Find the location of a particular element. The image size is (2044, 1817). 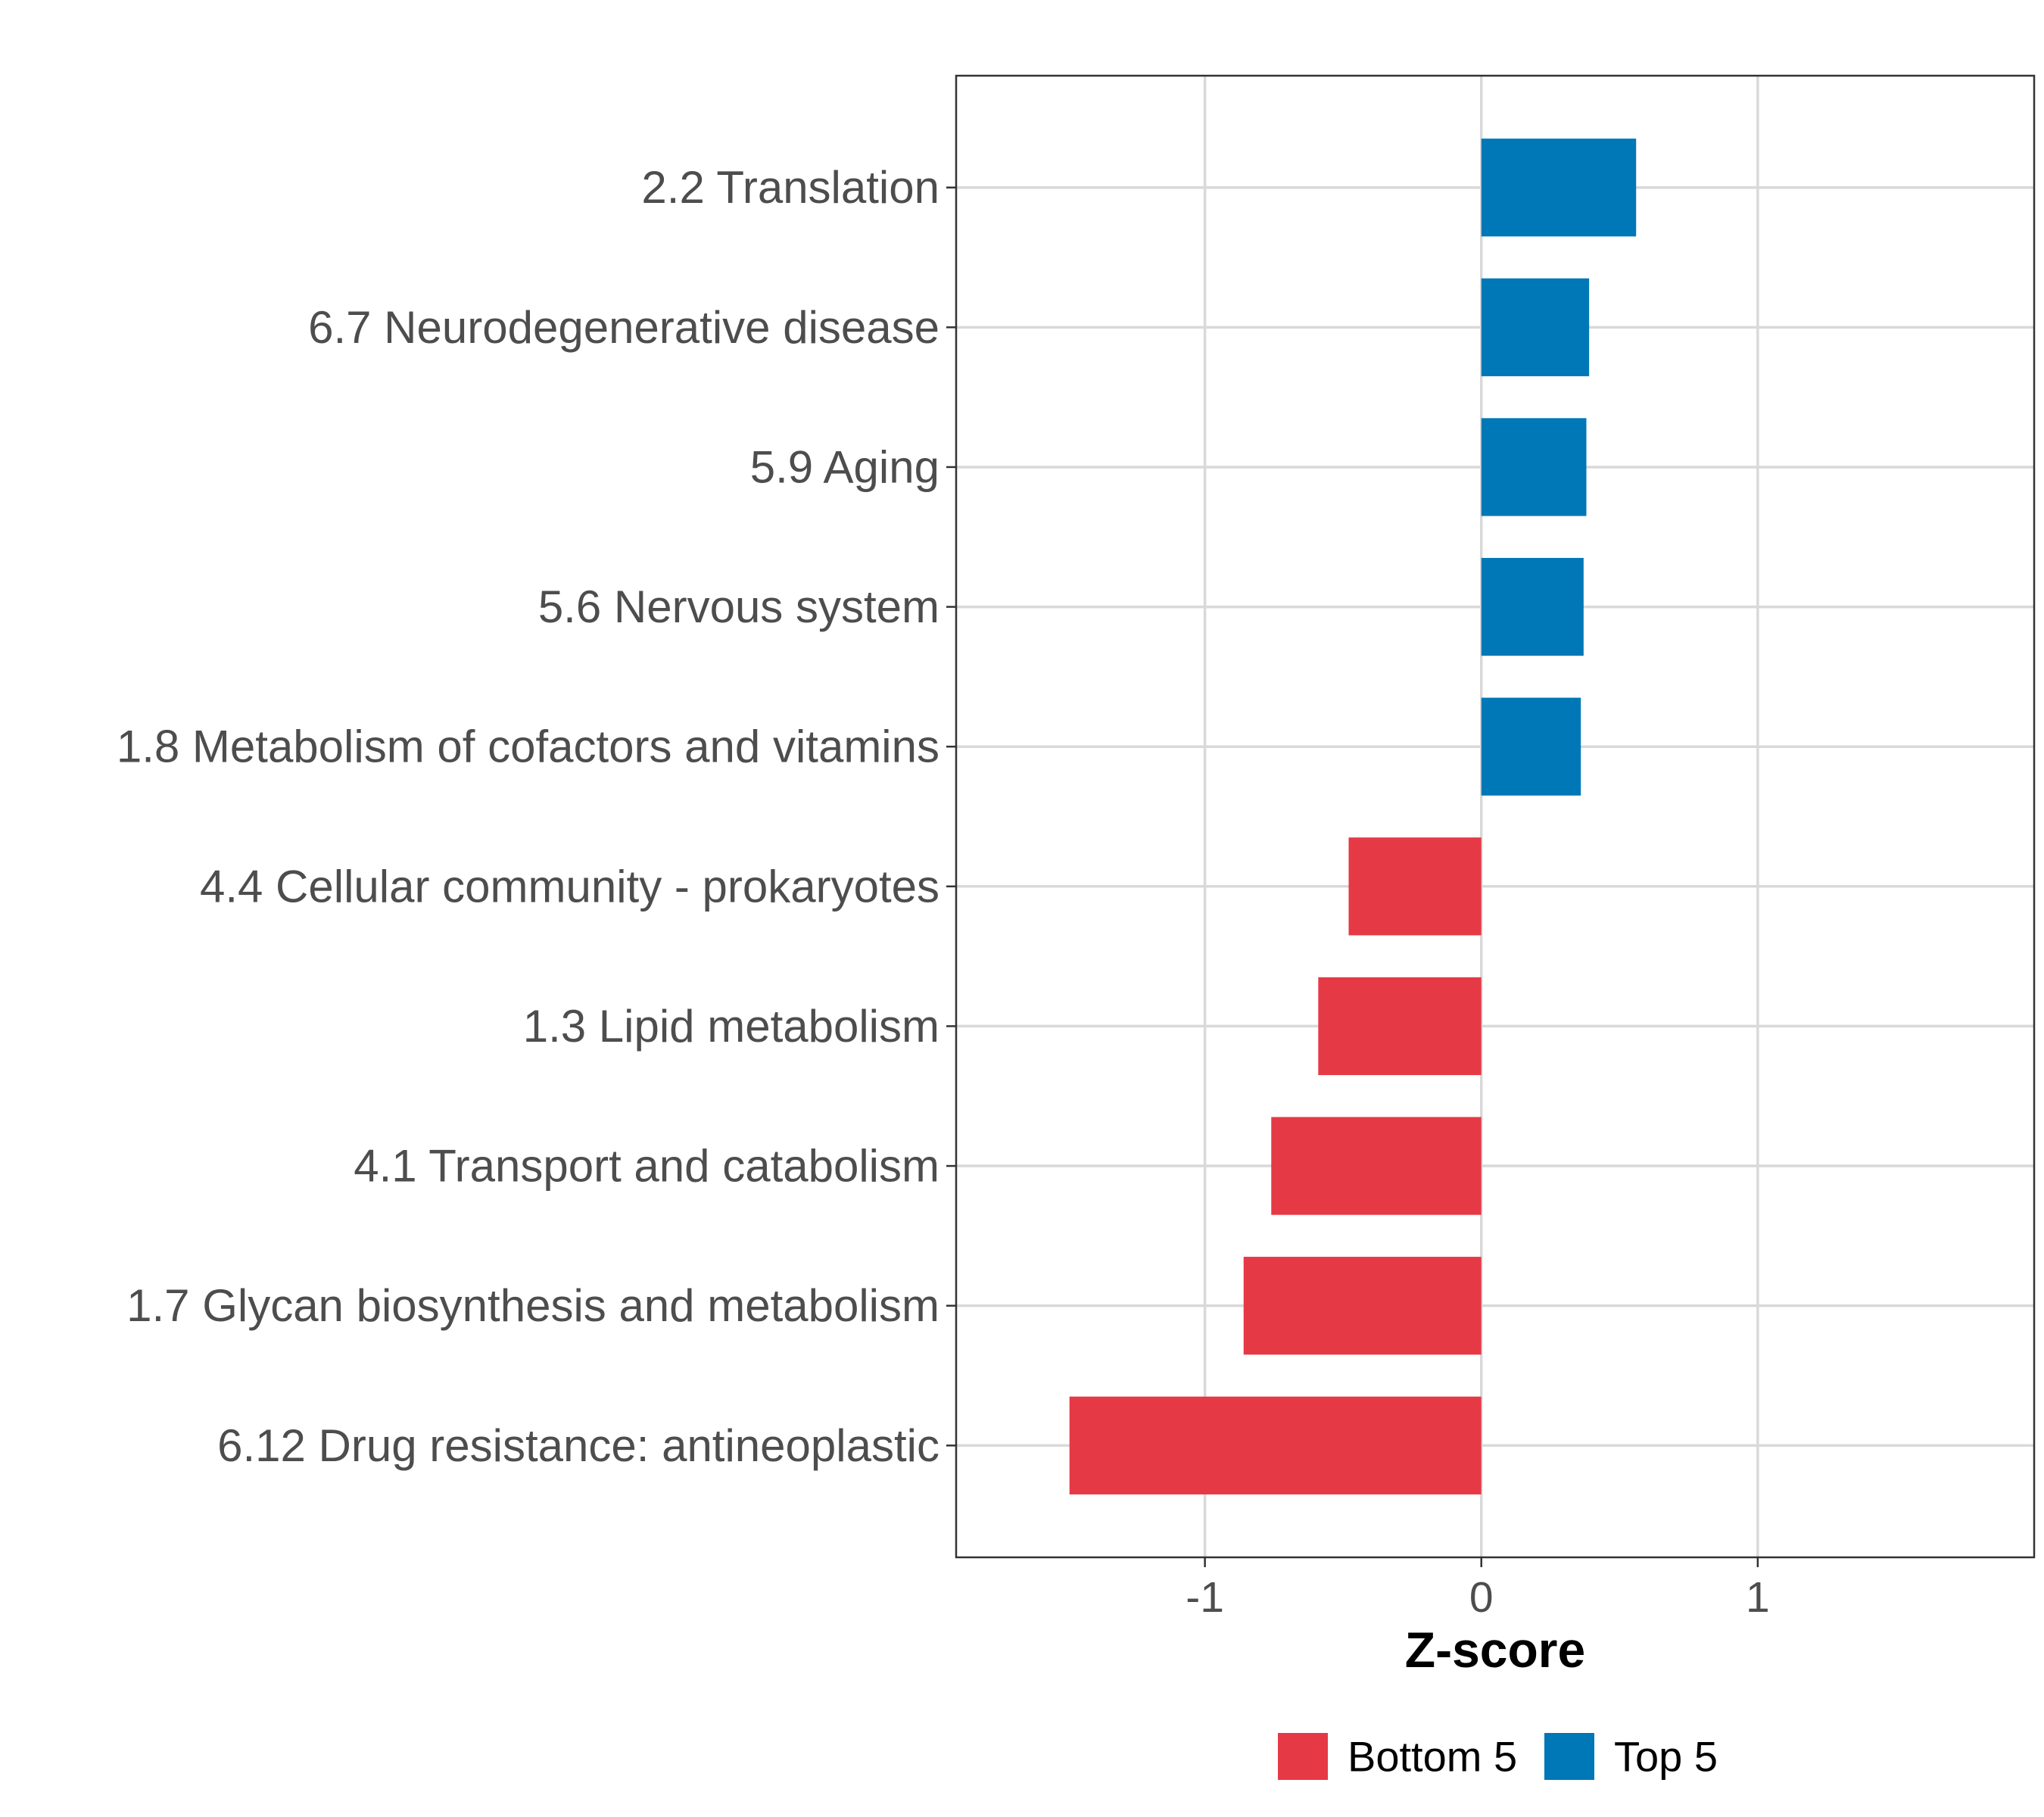

category-label: 4.4 Cellular community - prokaryotes is located at coordinates (569, 886).